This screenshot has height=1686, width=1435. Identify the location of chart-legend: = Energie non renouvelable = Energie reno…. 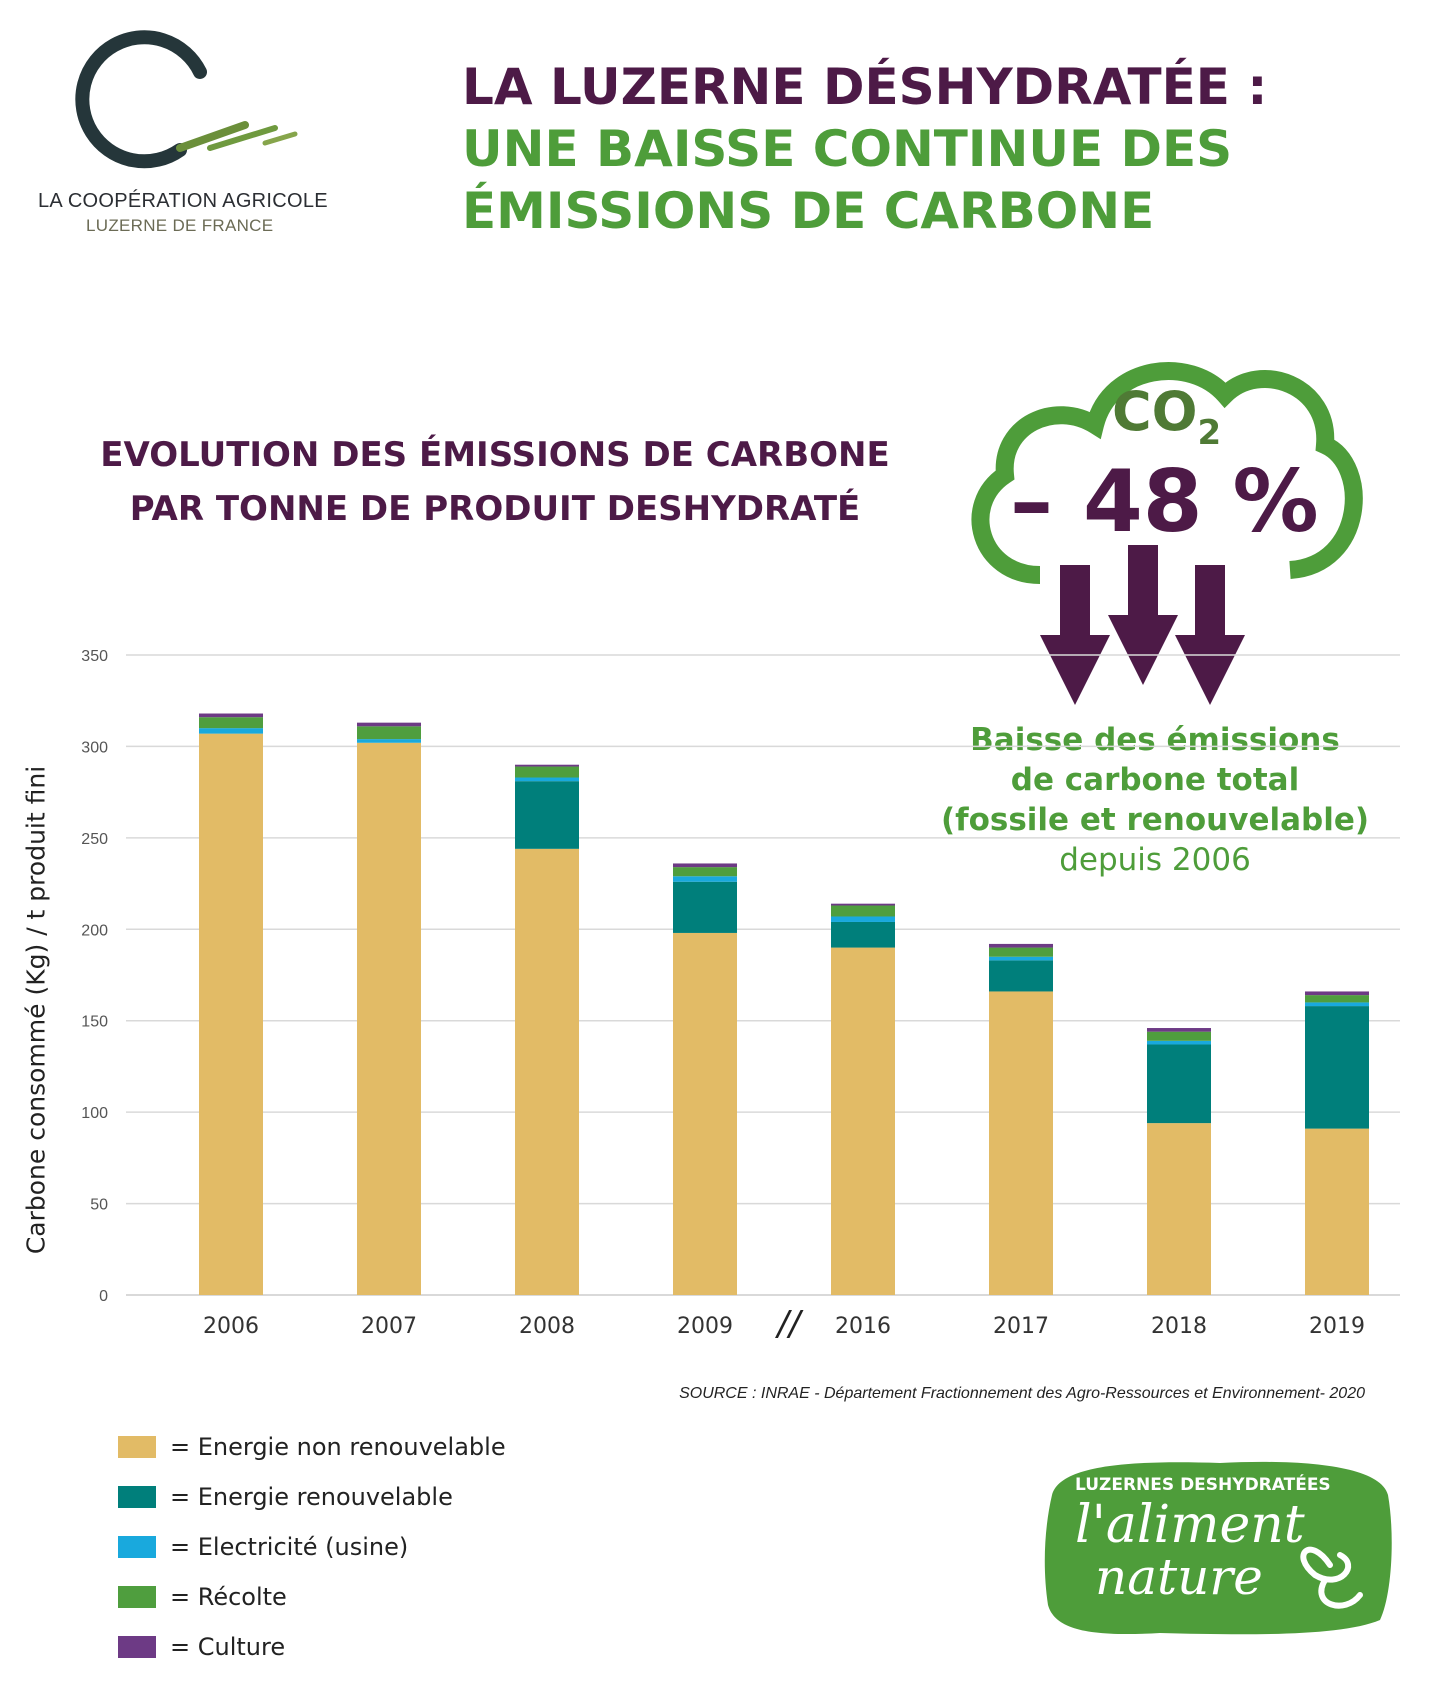
(312, 1547).